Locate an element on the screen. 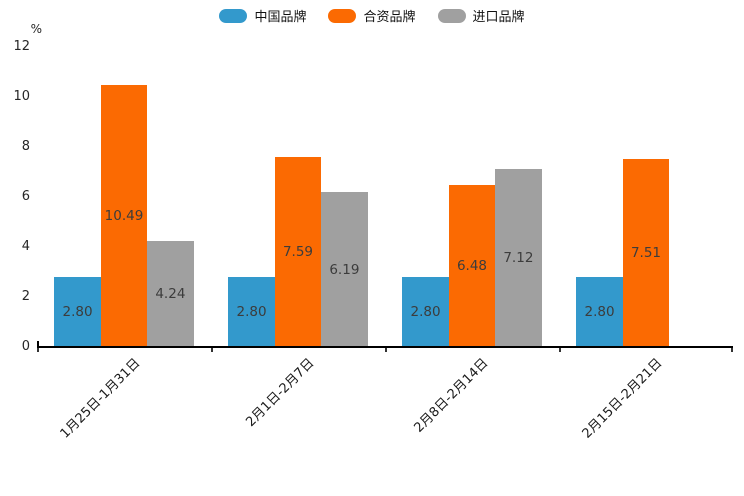 The image size is (744, 496). bar-value-label: 6.19 is located at coordinates (344, 269).